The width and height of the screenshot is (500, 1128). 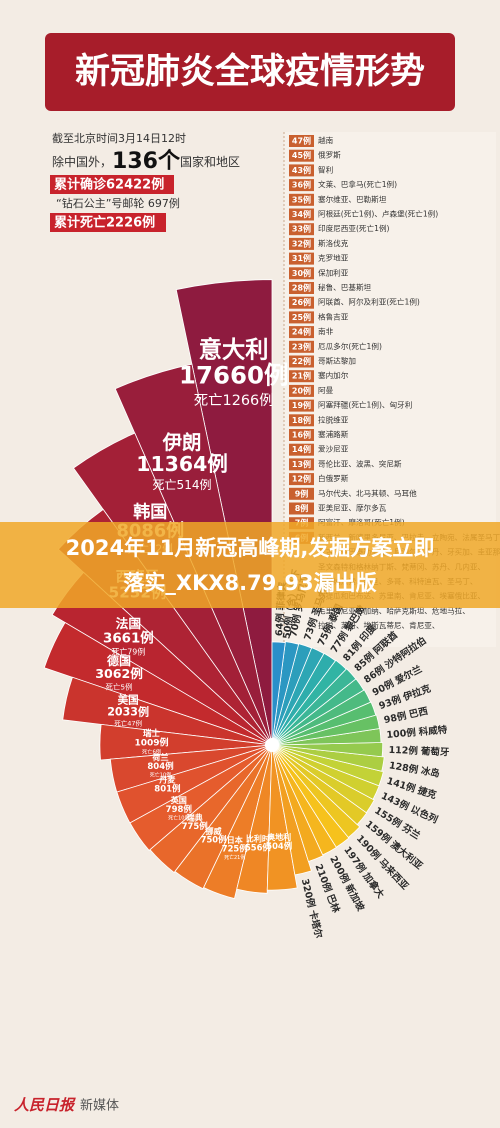 I want to click on rank-names: 格鲁吉亚, so click(x=333, y=316).